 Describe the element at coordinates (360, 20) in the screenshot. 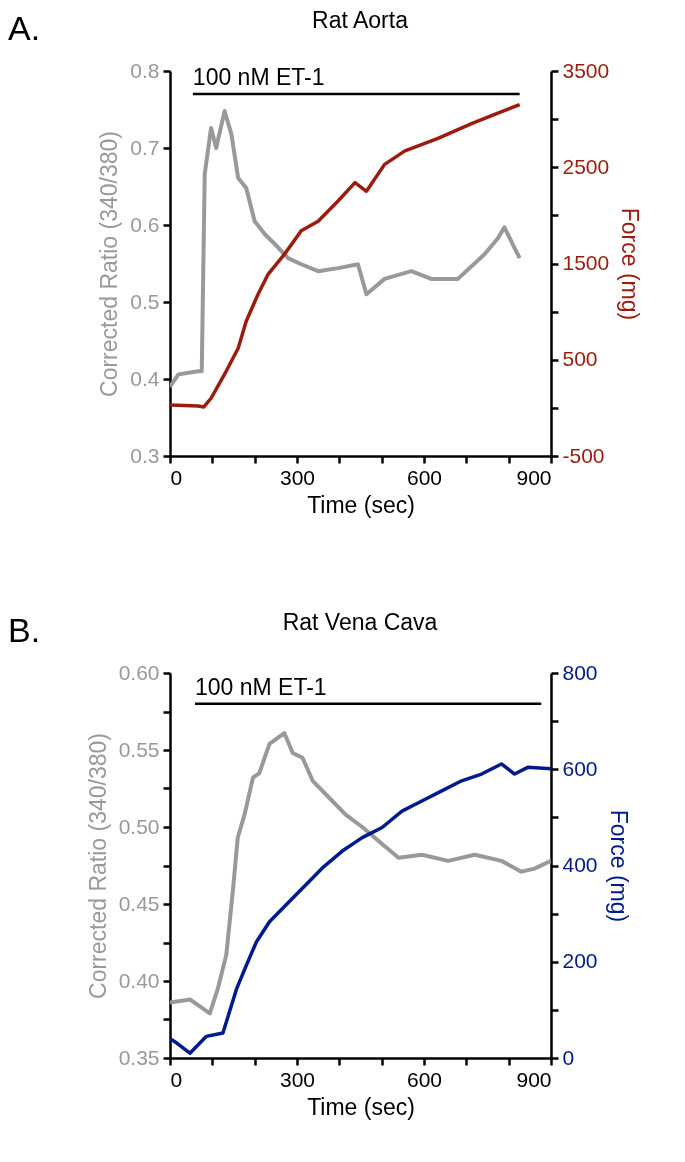

I see `chart-title: Rat Aorta` at that location.